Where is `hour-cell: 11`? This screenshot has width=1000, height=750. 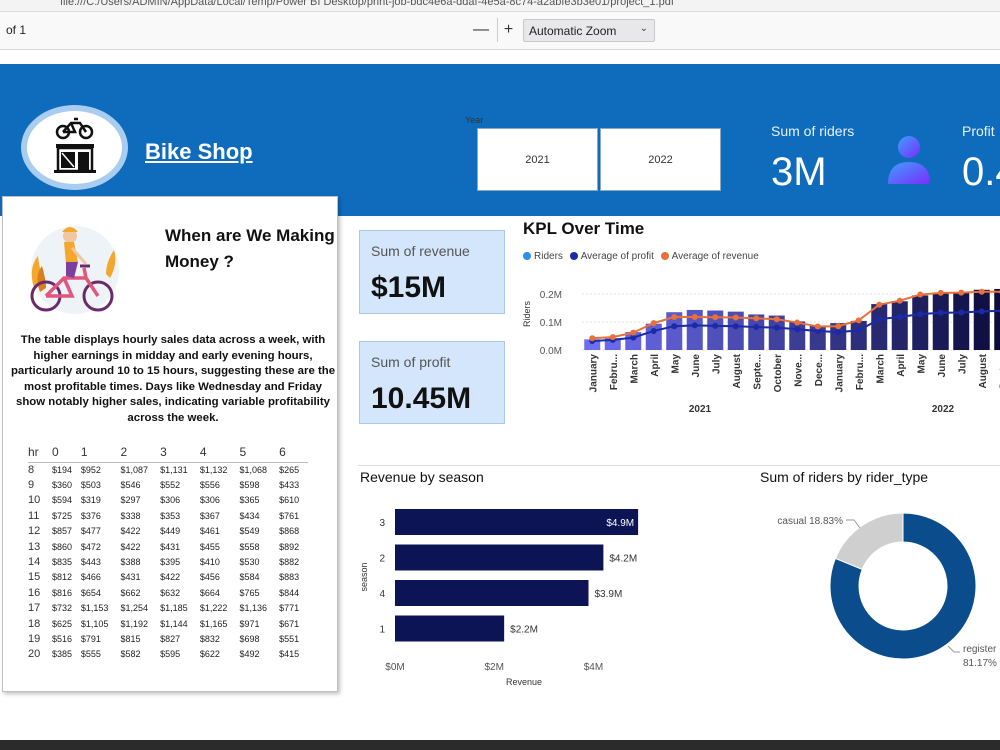 hour-cell: 11 is located at coordinates (34, 515).